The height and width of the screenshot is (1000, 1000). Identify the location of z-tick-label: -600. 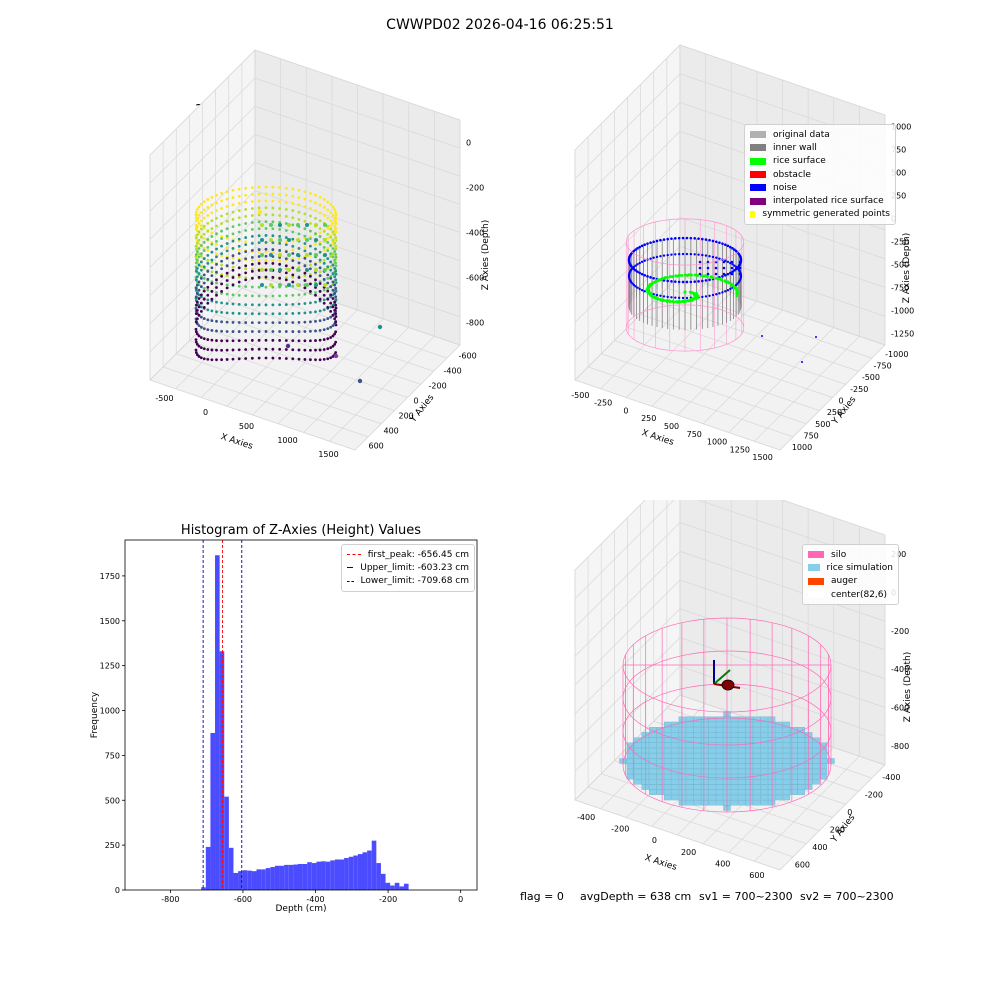
(900, 708).